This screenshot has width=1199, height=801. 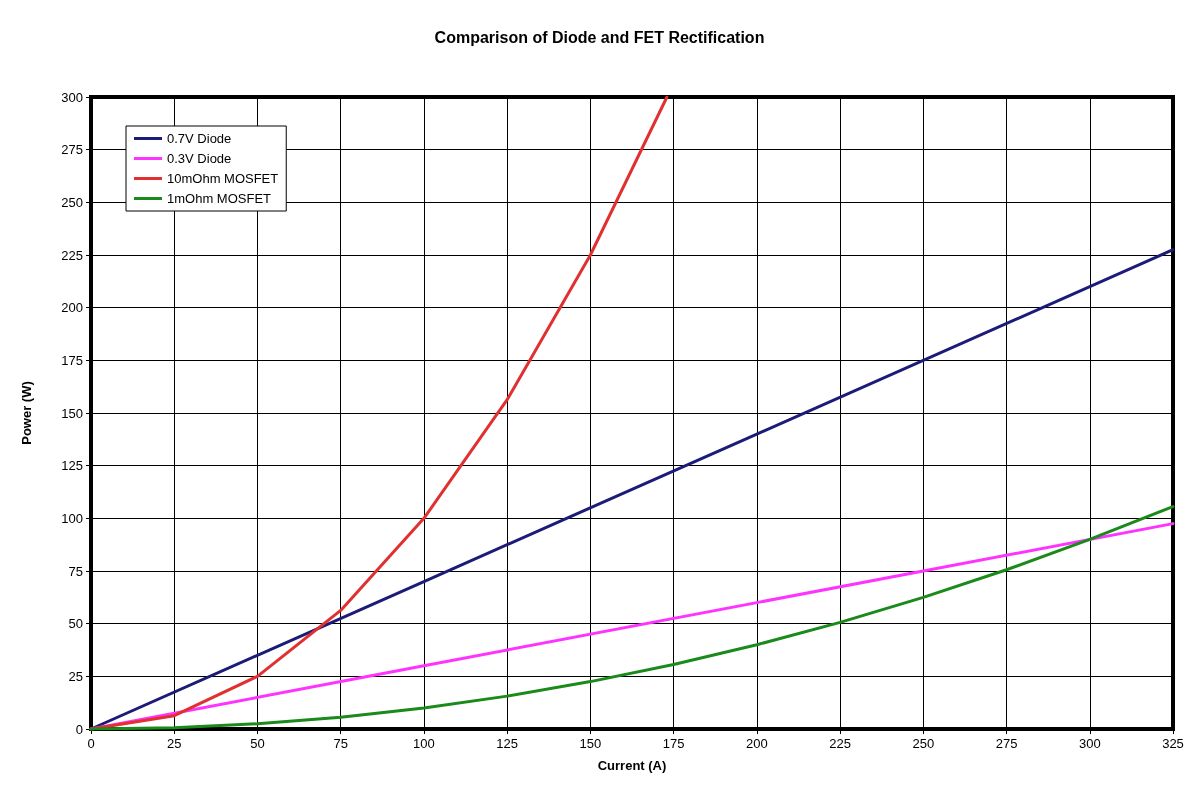 I want to click on y-tick-label: 125, so click(x=72, y=466).